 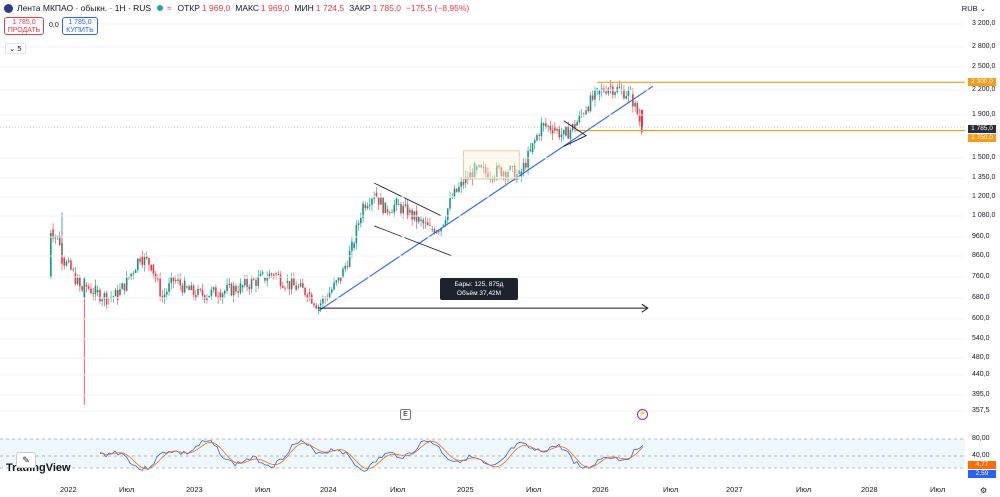 What do you see at coordinates (80, 22) in the screenshot?
I see `buy-price: 1 785,0` at bounding box center [80, 22].